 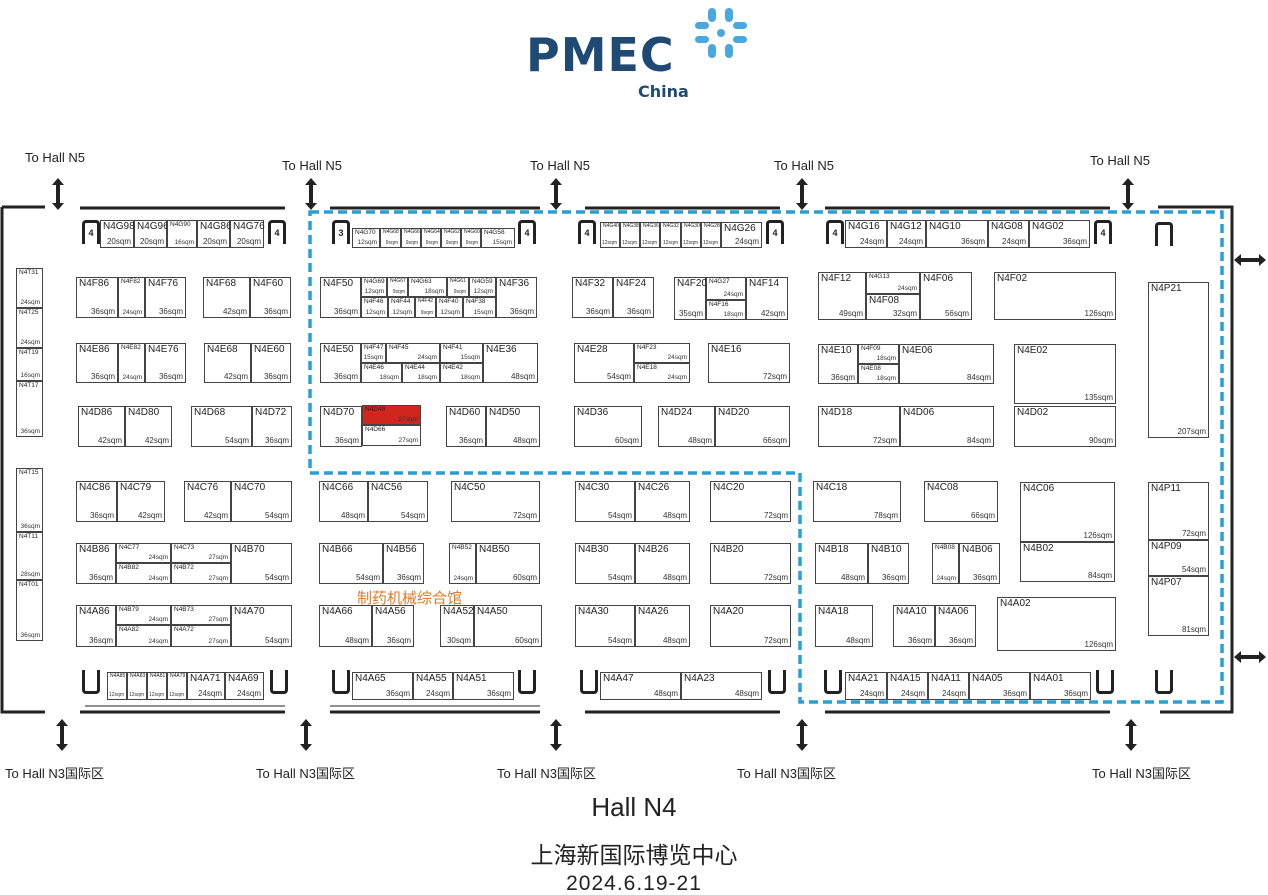 I want to click on booth-n4a65: N4A65 36sqm, so click(x=382, y=686).